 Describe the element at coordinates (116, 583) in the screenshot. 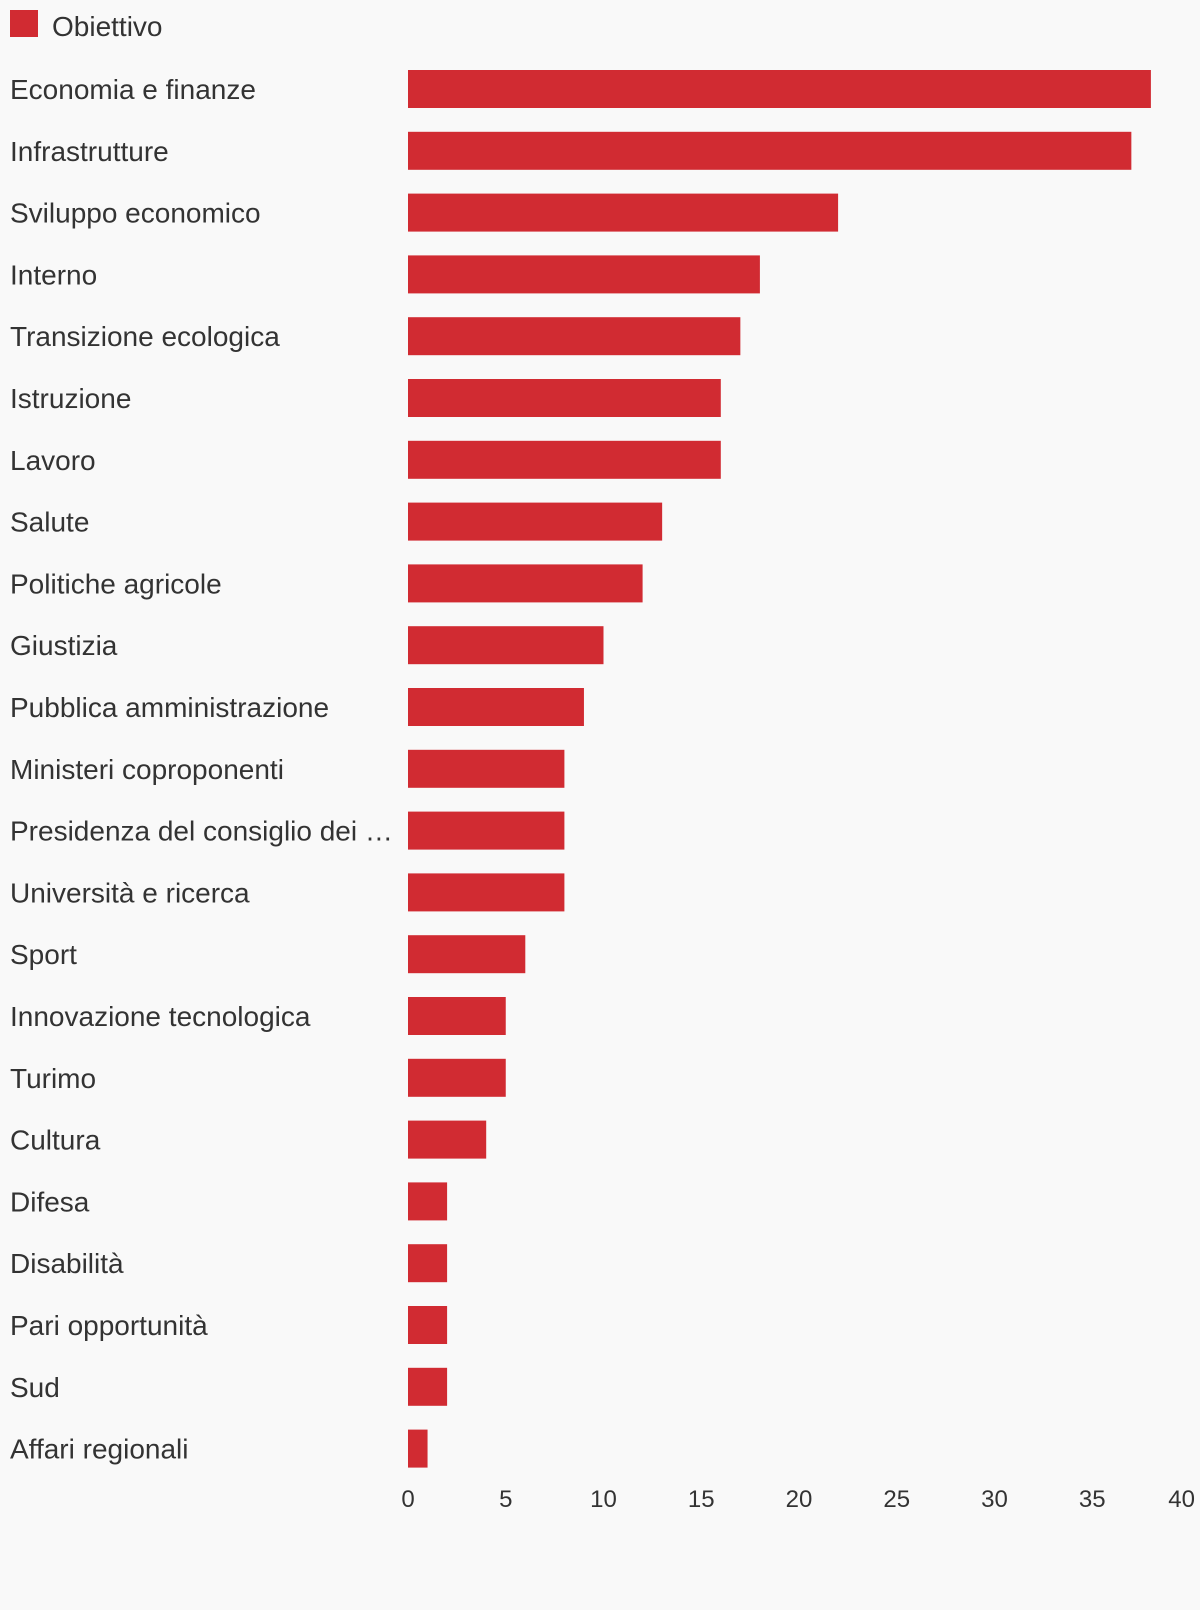

I see `category-label: Politiche agricole` at that location.